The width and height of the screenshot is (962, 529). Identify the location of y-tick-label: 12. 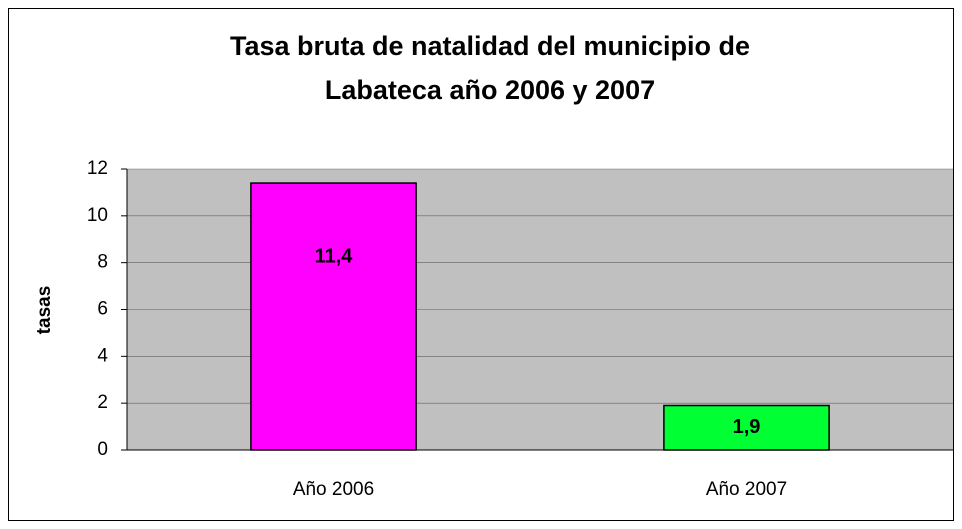
(97, 168).